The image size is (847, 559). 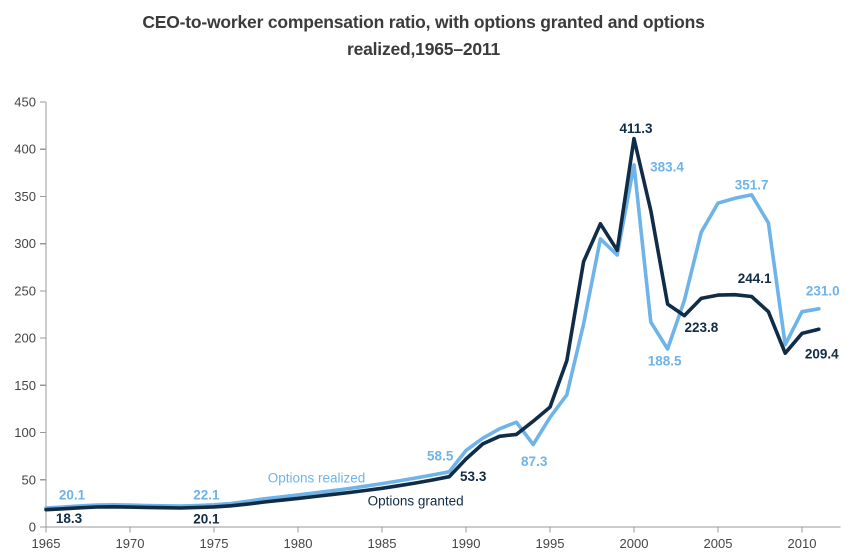 I want to click on x-tick-label: 1995, so click(x=550, y=543).